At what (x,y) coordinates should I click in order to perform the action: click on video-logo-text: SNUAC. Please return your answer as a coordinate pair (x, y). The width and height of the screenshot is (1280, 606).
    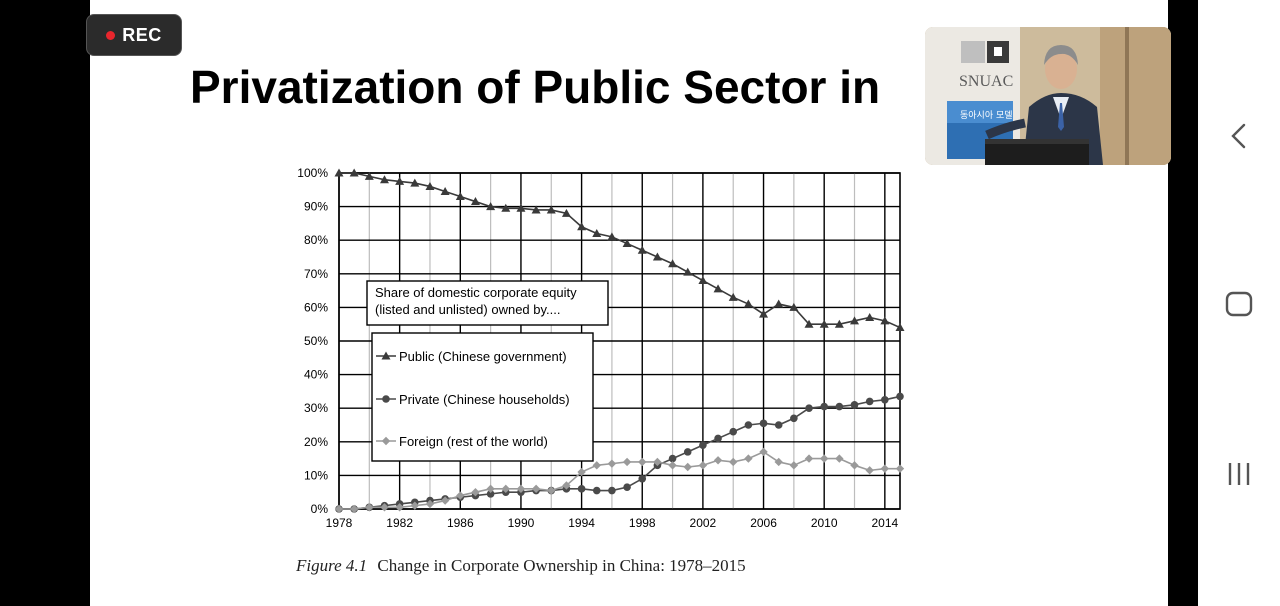
    Looking at the image, I should click on (986, 81).